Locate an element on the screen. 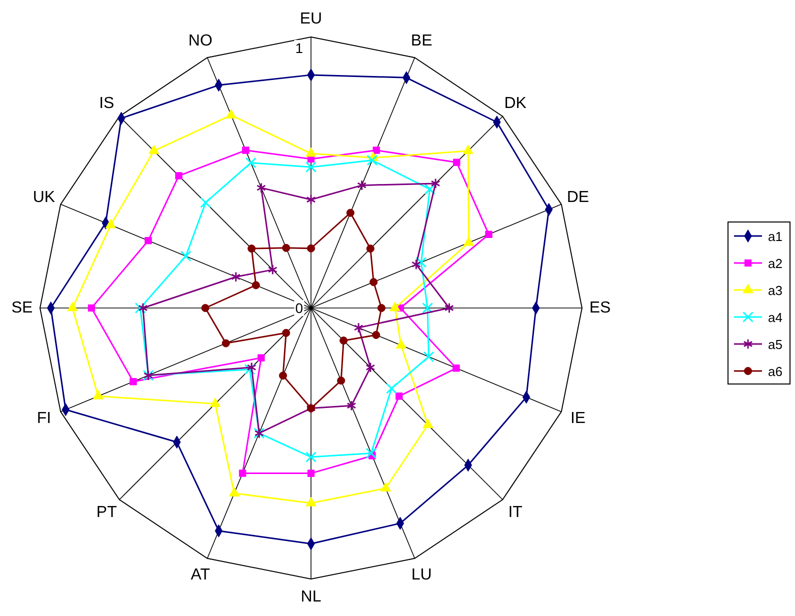  spoke-label: IT is located at coordinates (515, 512).